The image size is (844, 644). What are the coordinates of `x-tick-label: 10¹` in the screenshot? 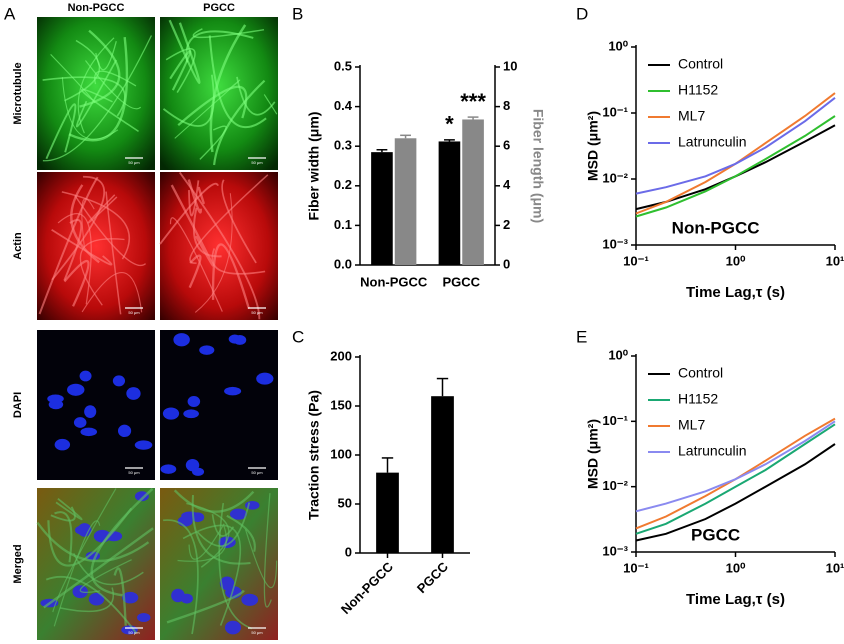 It's located at (835, 567).